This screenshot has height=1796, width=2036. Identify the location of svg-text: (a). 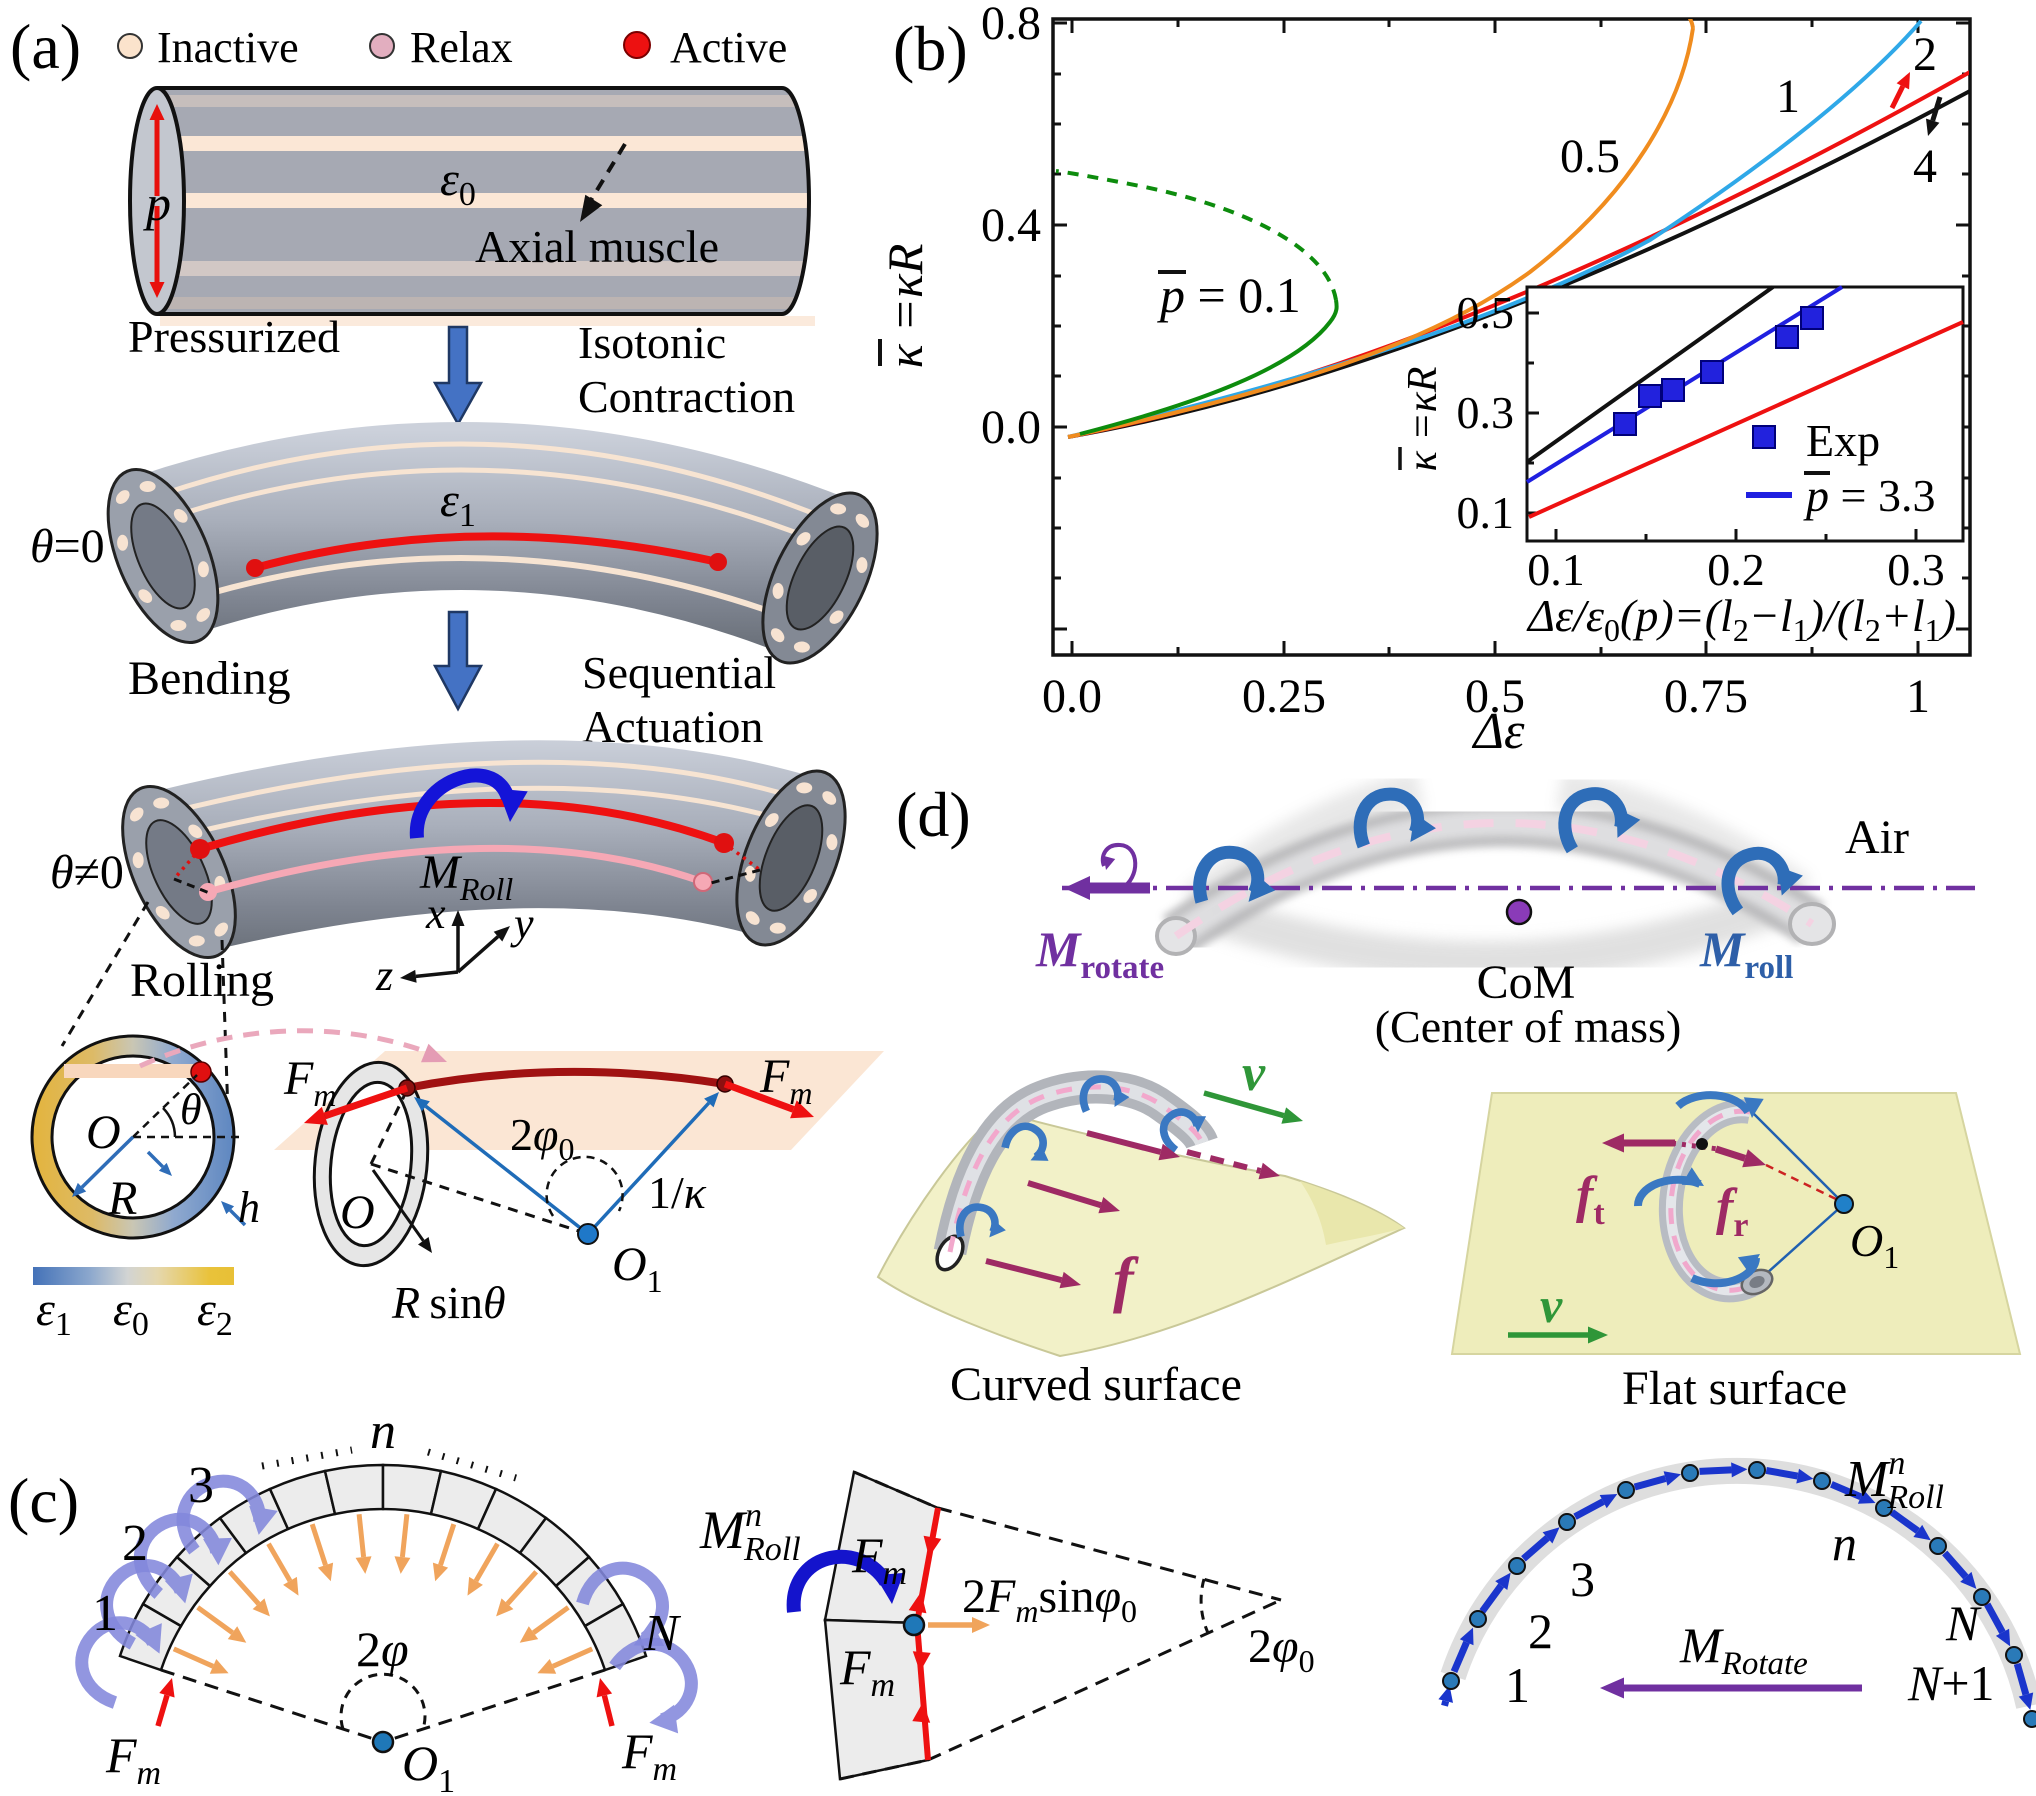
(45, 46).